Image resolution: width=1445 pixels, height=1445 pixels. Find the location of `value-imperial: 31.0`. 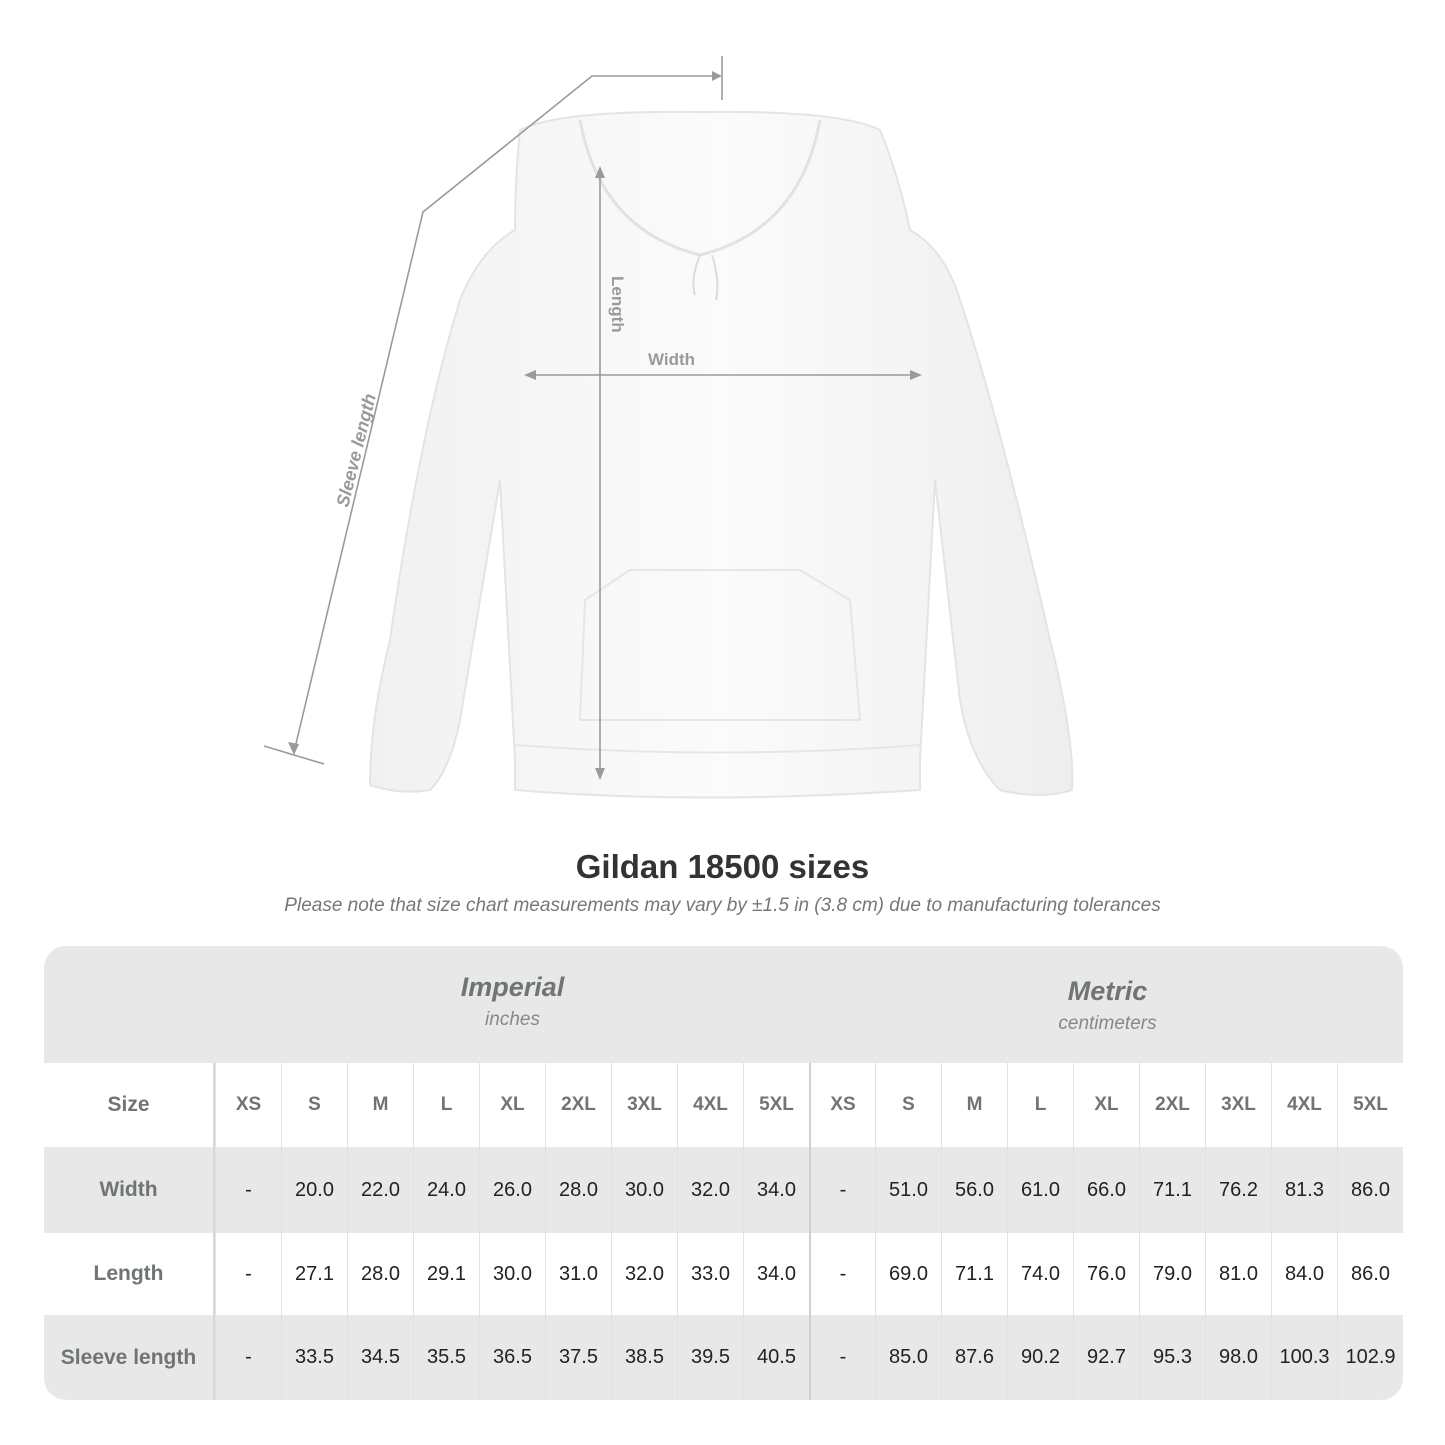

value-imperial: 31.0 is located at coordinates (578, 1274).